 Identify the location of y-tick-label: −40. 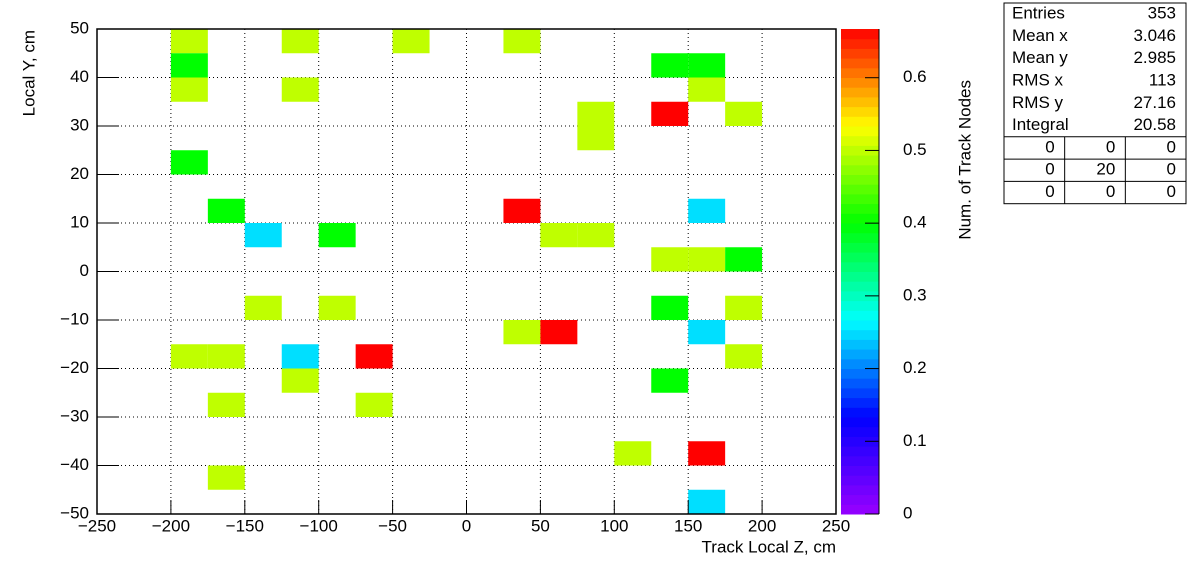
(74, 464).